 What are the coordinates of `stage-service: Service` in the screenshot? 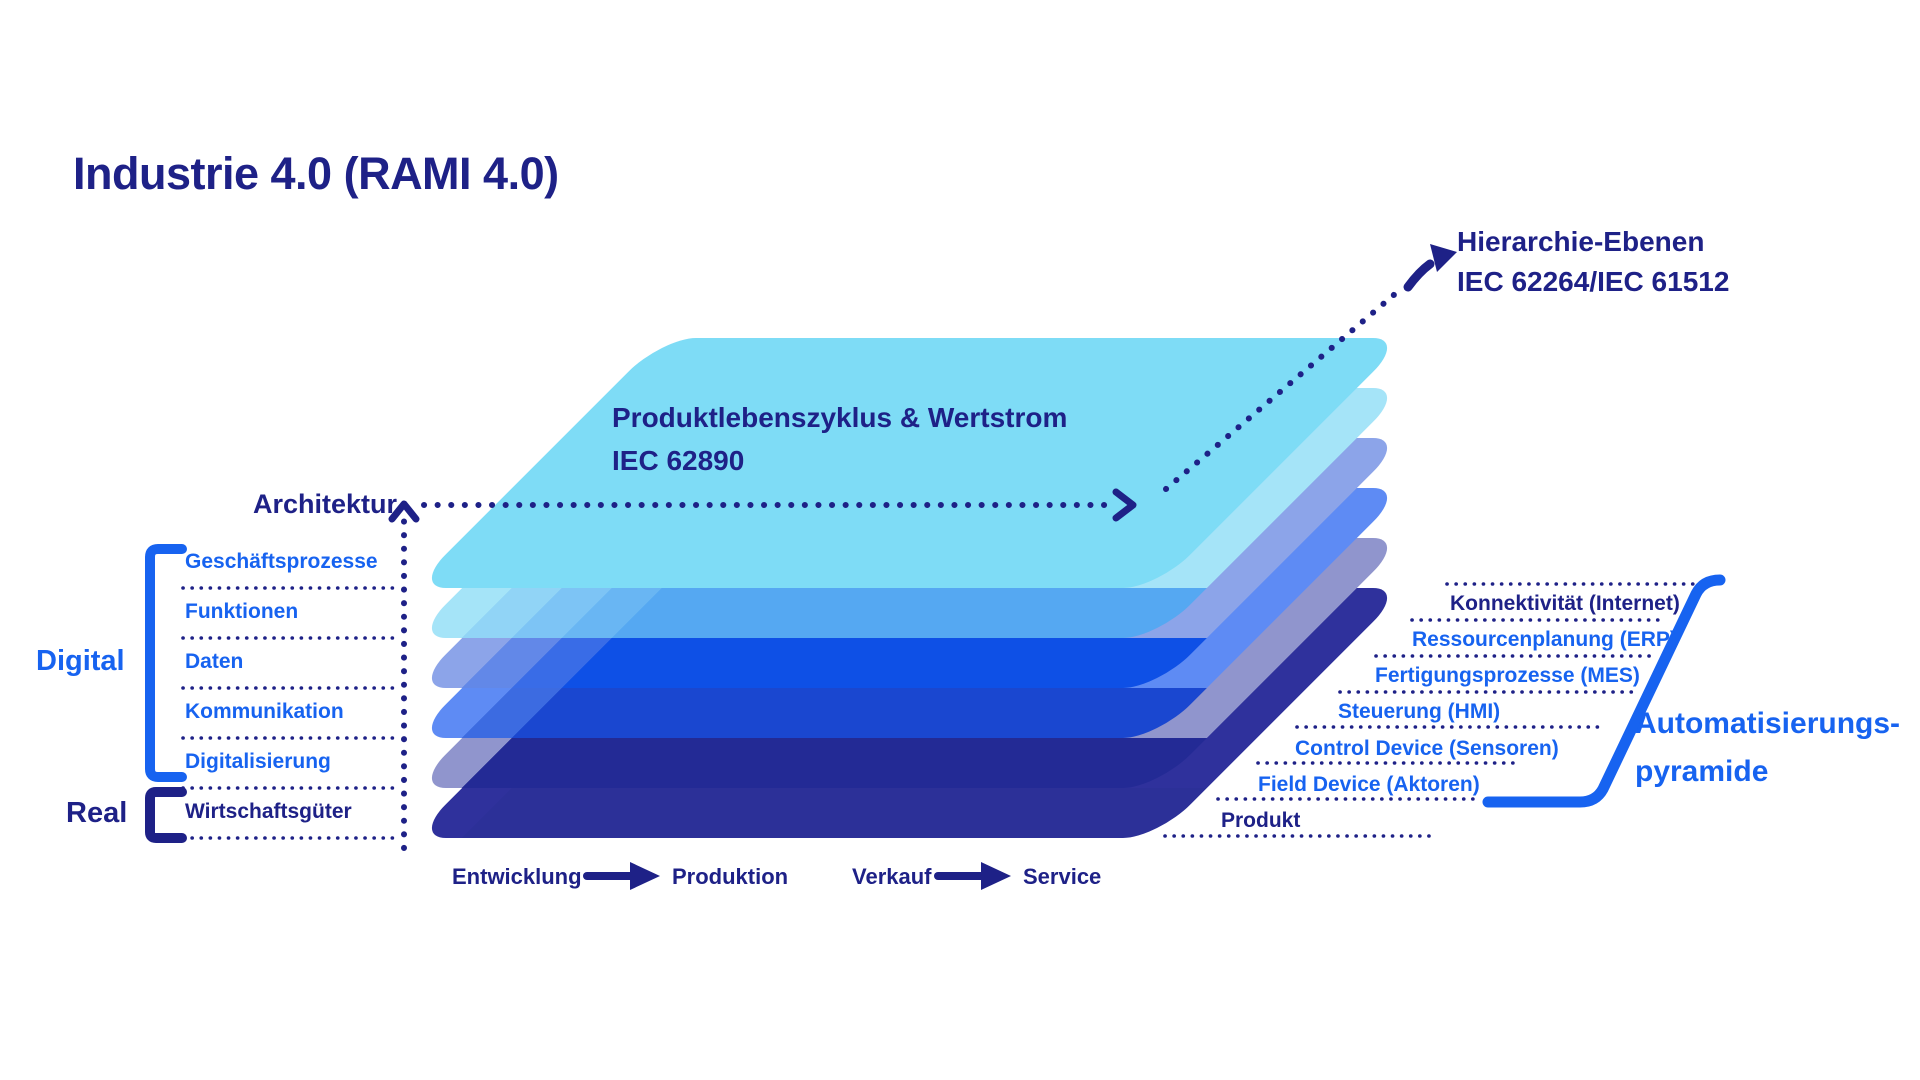 It's located at (1062, 876).